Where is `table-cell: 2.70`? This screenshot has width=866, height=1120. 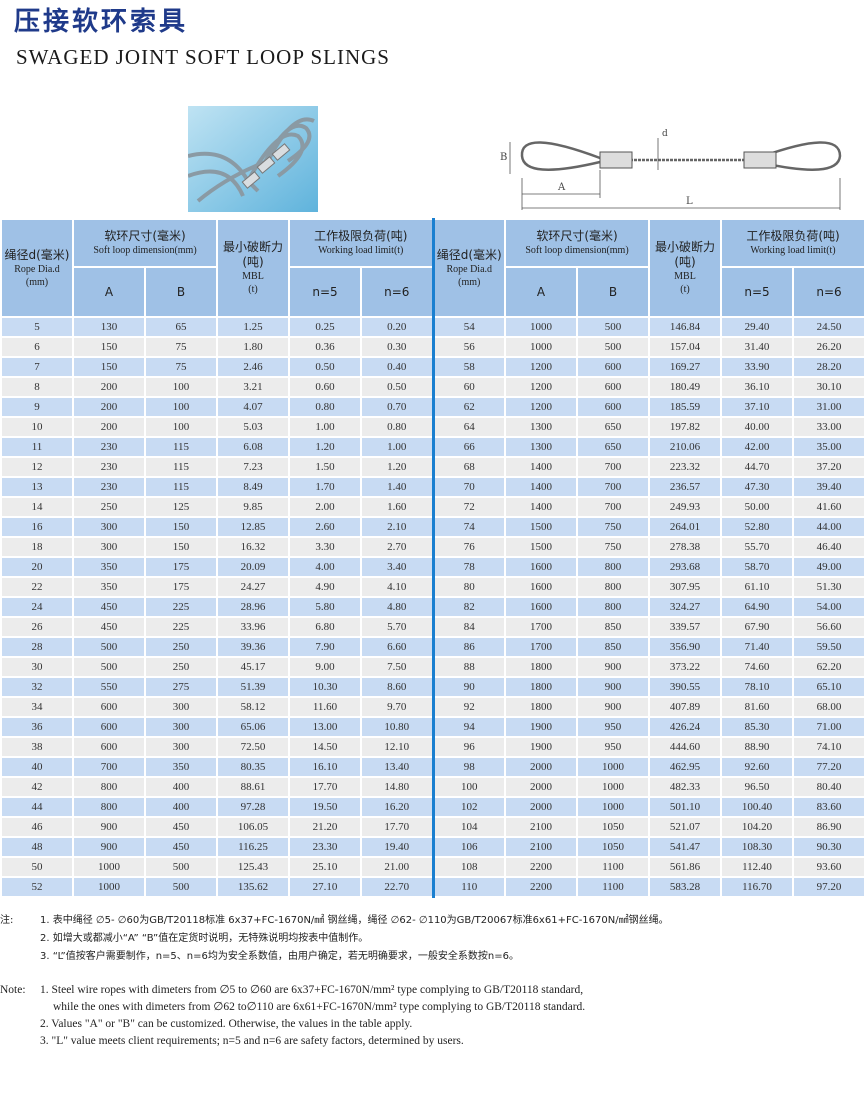 table-cell: 2.70 is located at coordinates (397, 547).